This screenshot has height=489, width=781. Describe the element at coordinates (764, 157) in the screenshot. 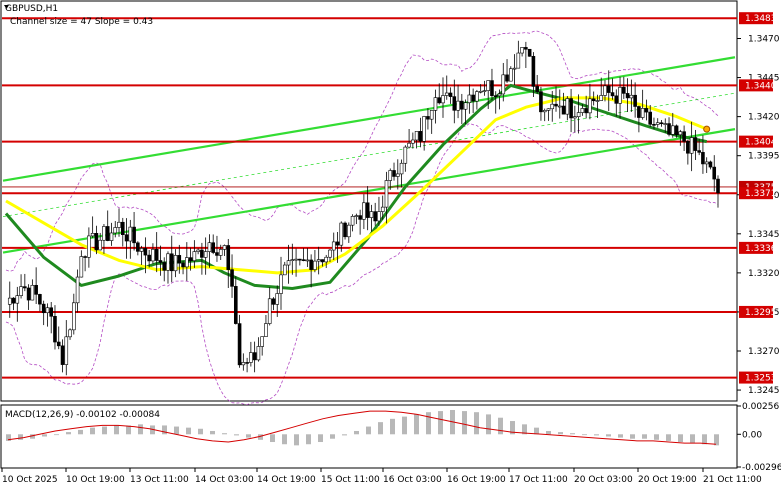

I see `y-tick-label: 1.3395` at that location.